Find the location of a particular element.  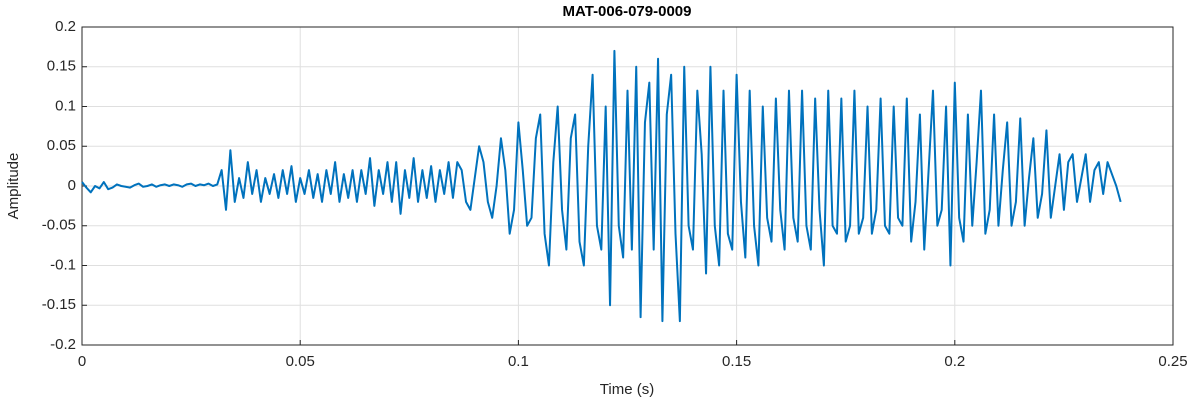

y-tick-label: 0.2 is located at coordinates (65, 26).